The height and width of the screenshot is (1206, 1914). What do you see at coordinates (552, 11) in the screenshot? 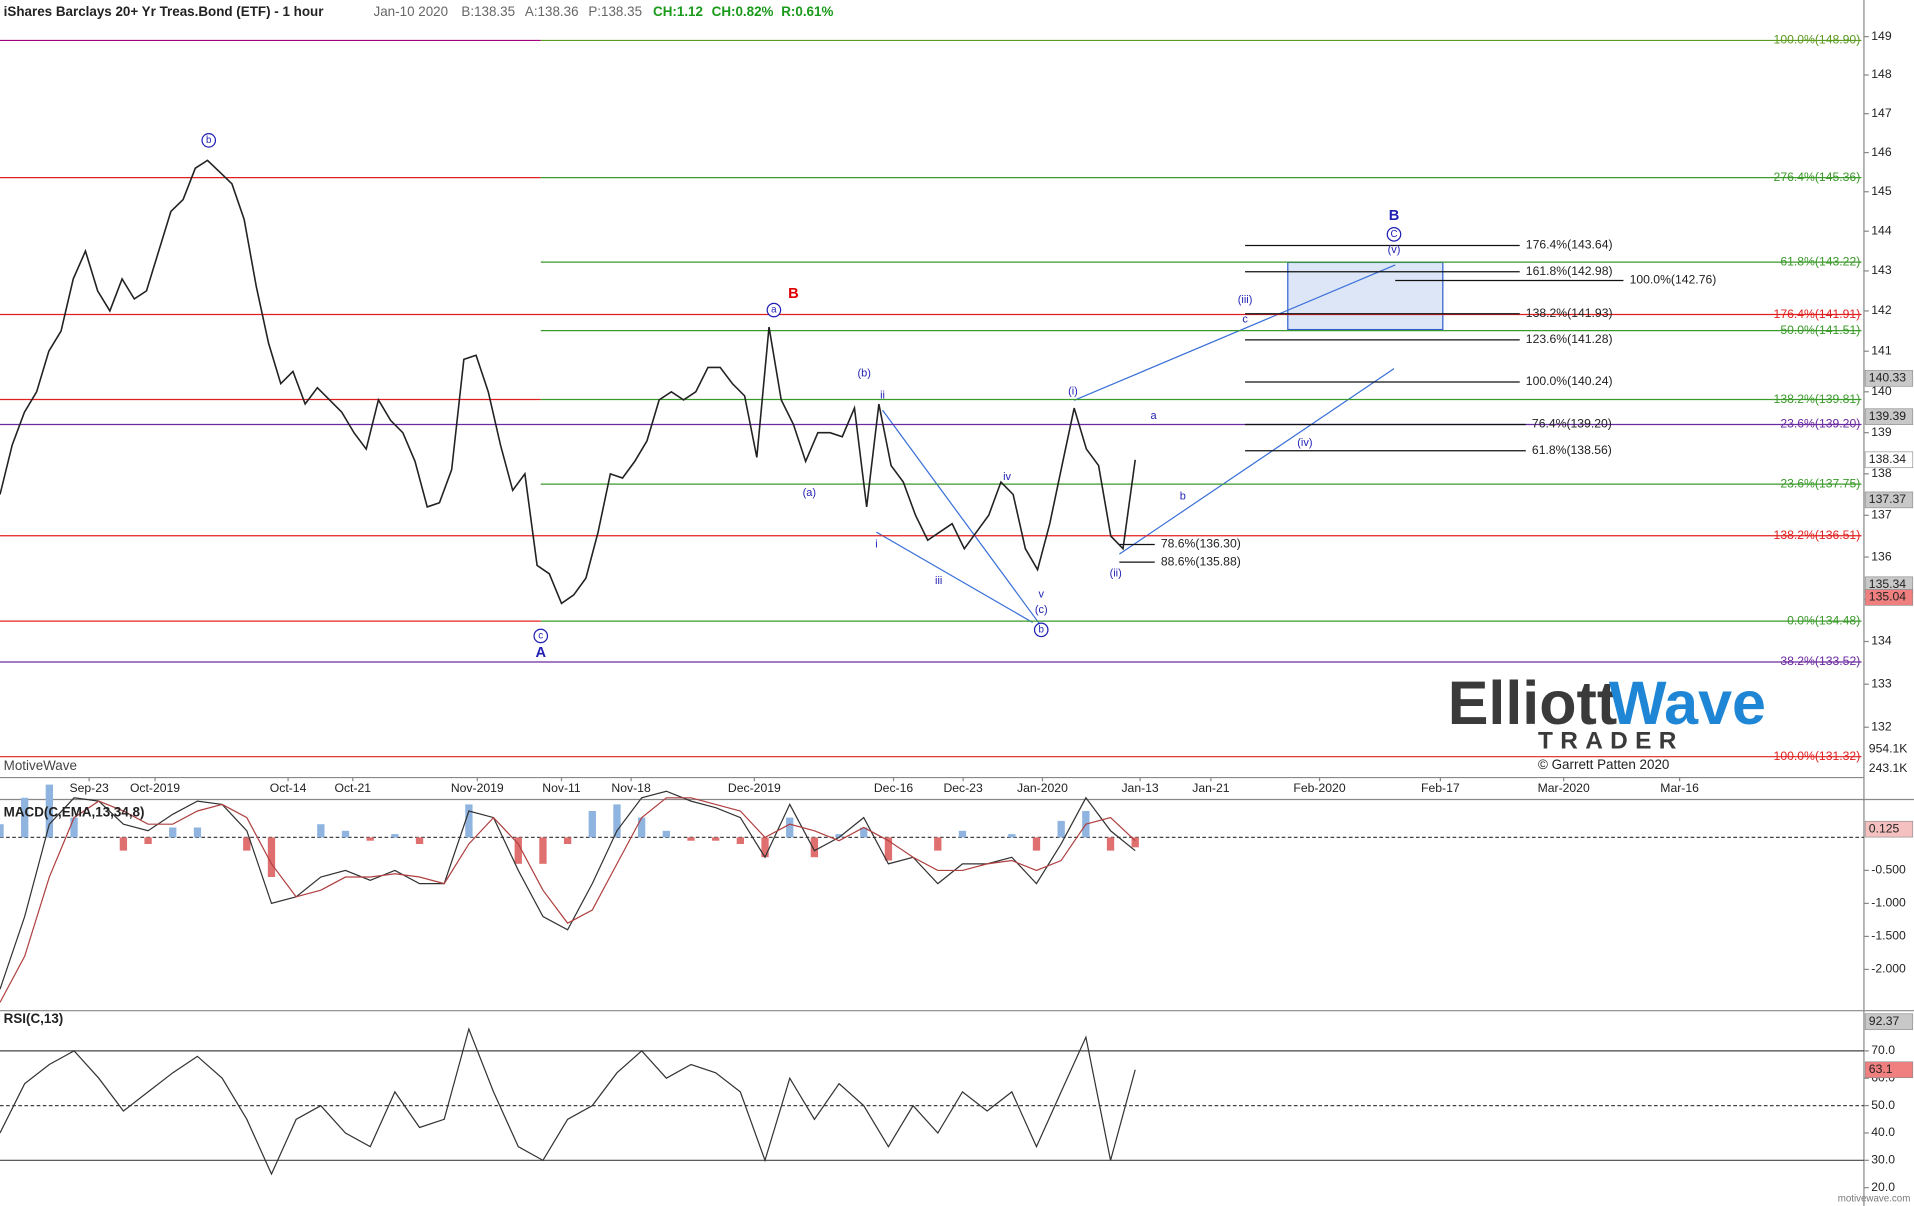
I see `header-ask: A:138.36` at bounding box center [552, 11].